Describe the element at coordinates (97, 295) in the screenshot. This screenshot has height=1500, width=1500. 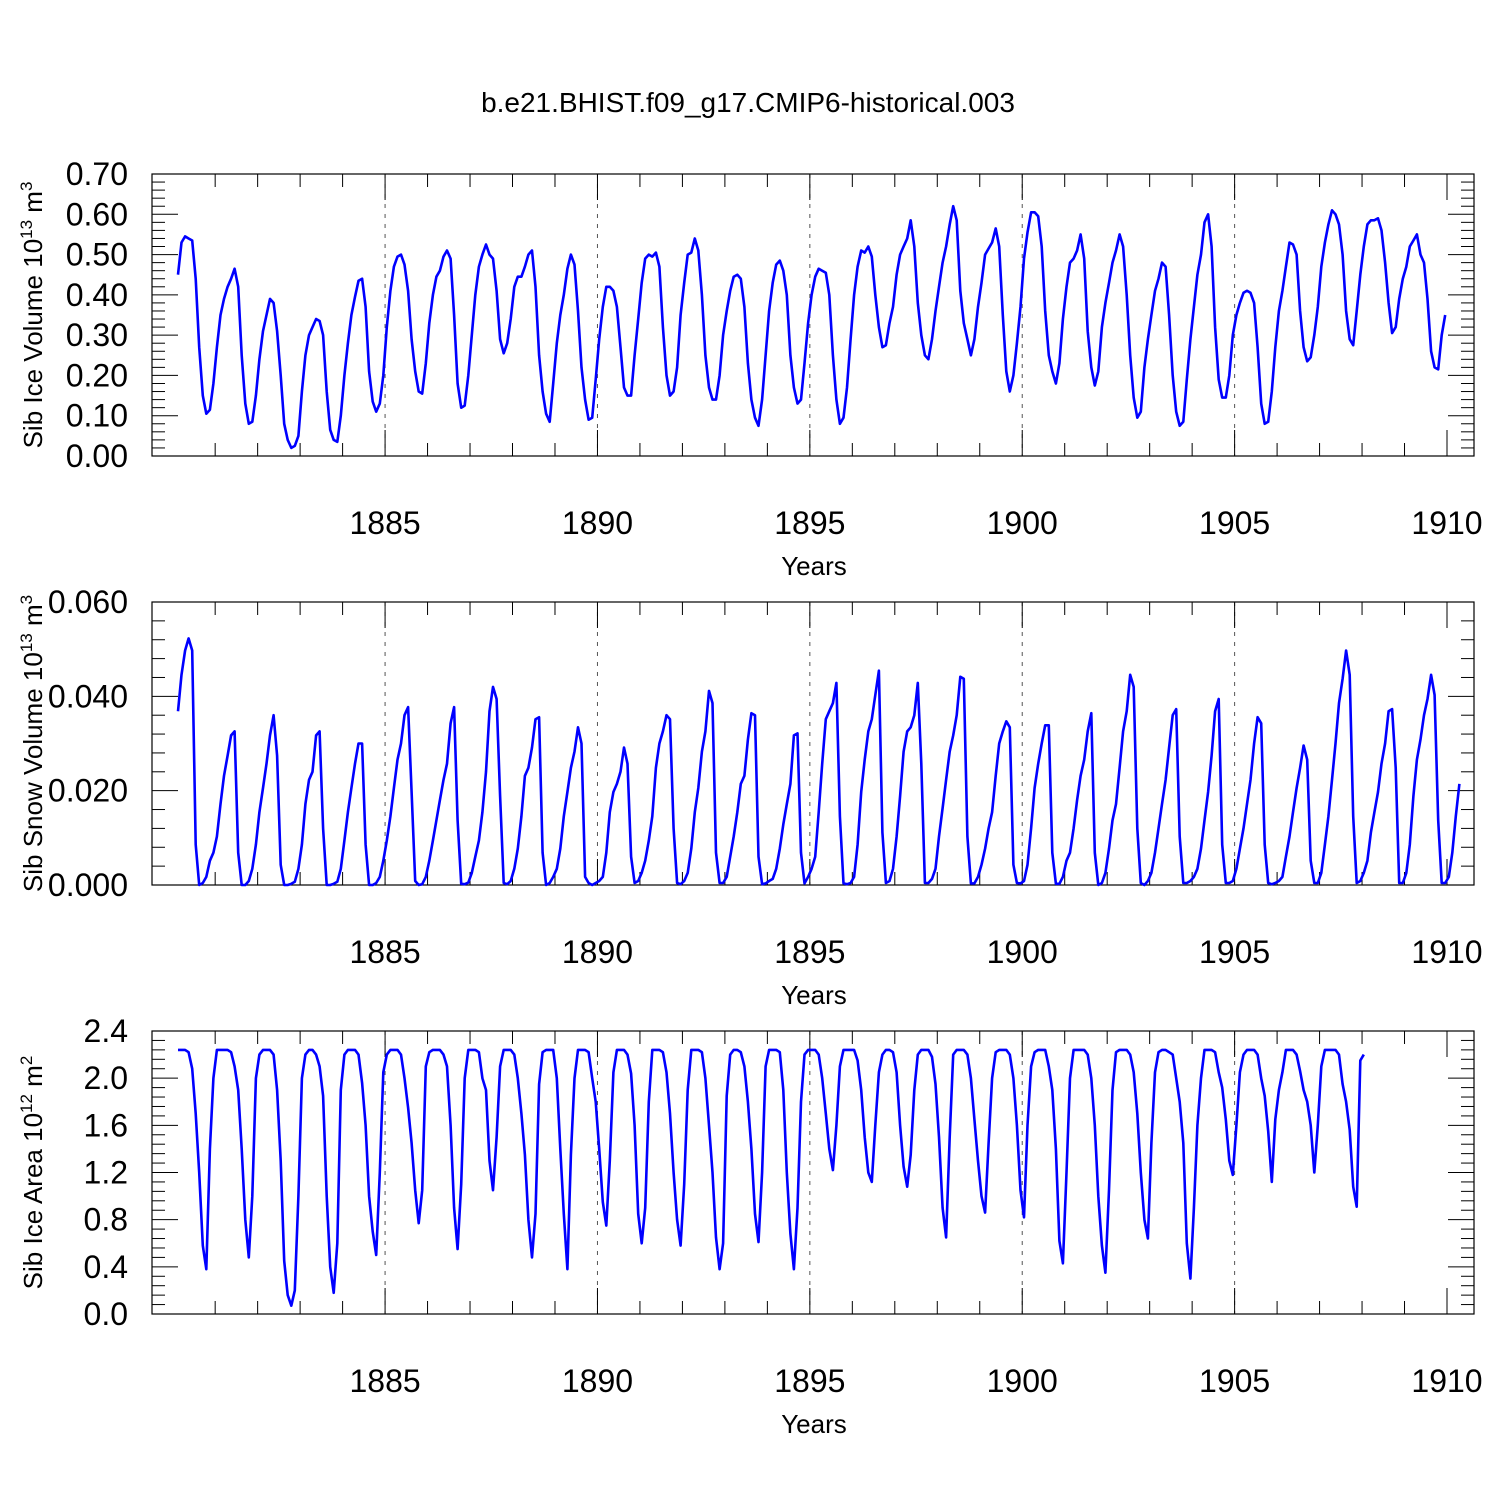
I see `y-tick-label: 0.40` at that location.